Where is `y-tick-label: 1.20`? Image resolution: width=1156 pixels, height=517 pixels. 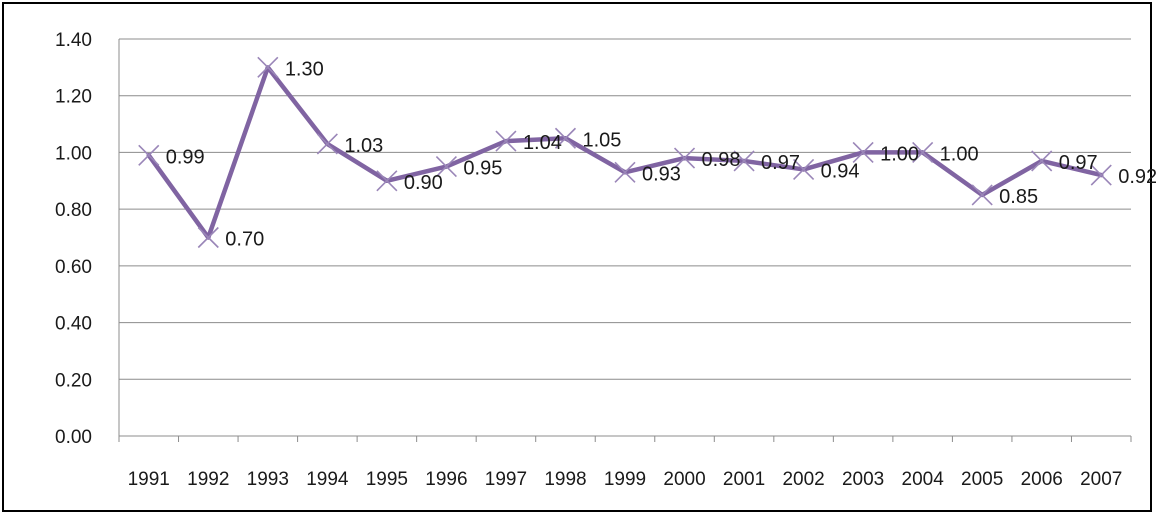 y-tick-label: 1.20 is located at coordinates (73, 97).